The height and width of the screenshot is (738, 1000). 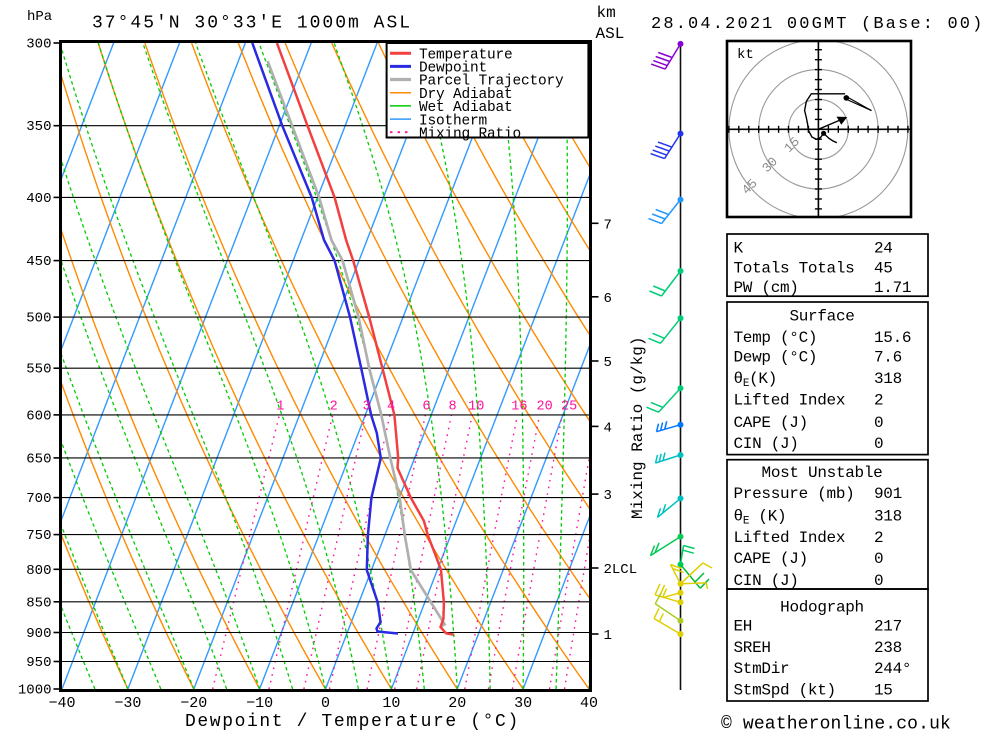 What do you see at coordinates (638, 428) in the screenshot?
I see `svg-text: Mixing Ratio (g/kg)` at bounding box center [638, 428].